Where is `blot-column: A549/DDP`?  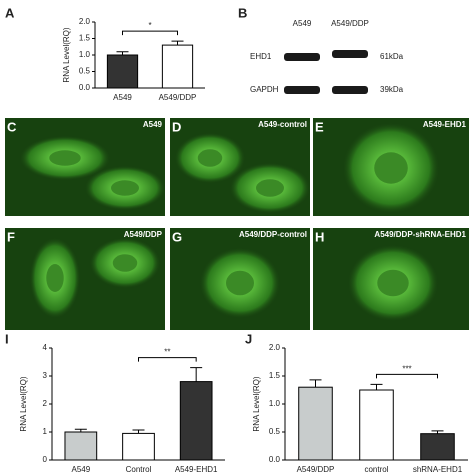
blot-column: A549/DDP is located at coordinates (350, 23).